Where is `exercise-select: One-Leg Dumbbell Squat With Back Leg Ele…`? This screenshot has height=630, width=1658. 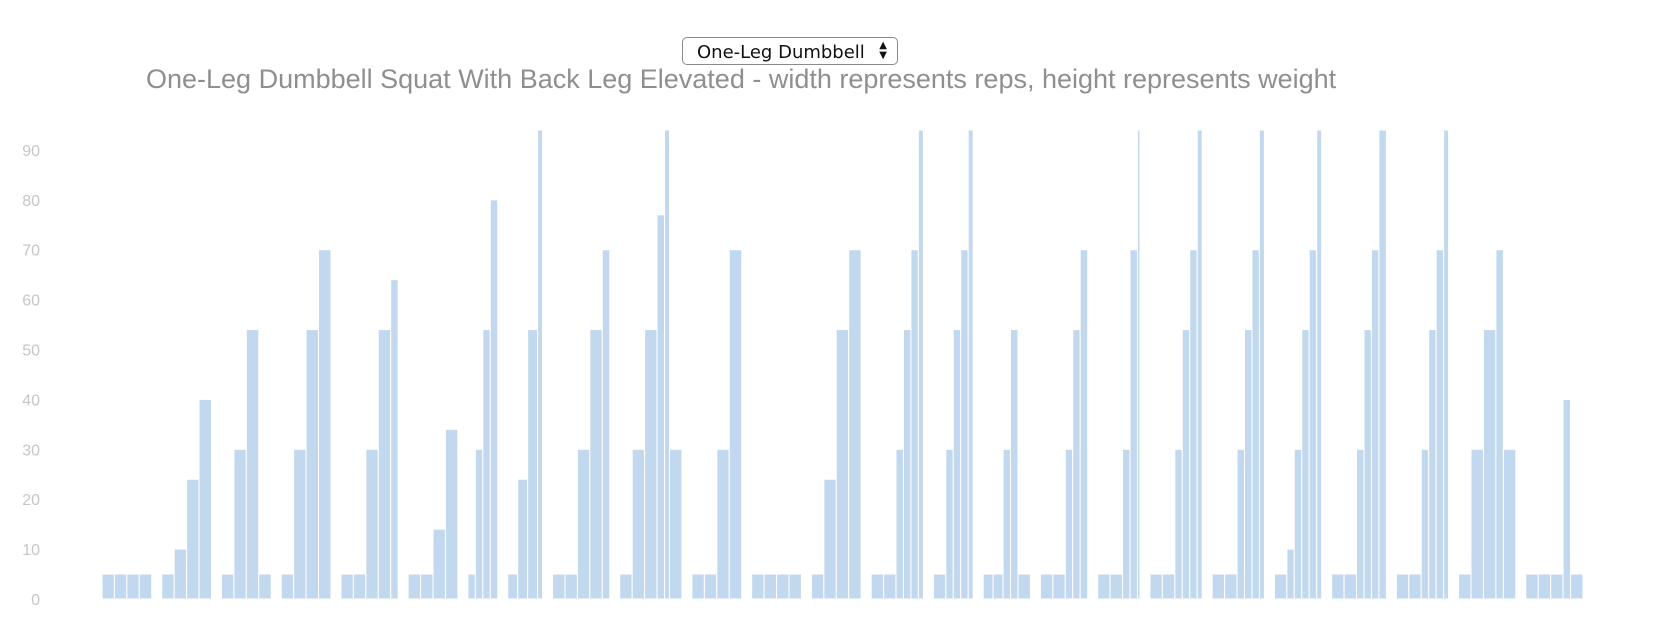
exercise-select: One-Leg Dumbbell Squat With Back Leg Ele… is located at coordinates (790, 51).